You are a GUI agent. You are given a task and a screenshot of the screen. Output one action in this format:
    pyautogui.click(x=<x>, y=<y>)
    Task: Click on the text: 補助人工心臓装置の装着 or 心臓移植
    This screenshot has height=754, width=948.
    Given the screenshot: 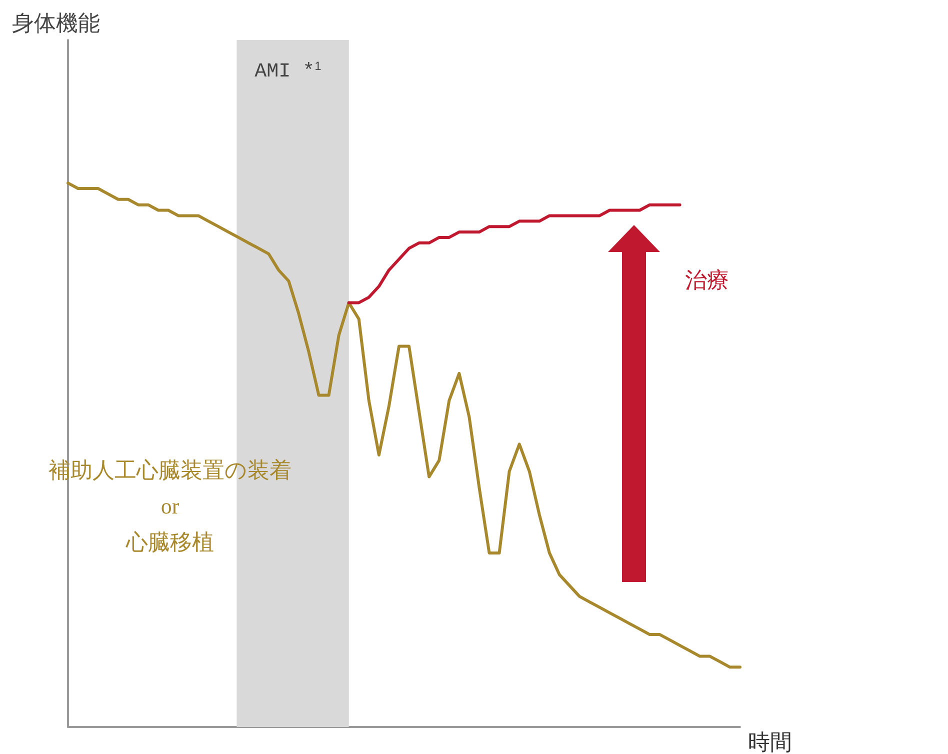 What is the action you would take?
    pyautogui.click(x=170, y=506)
    